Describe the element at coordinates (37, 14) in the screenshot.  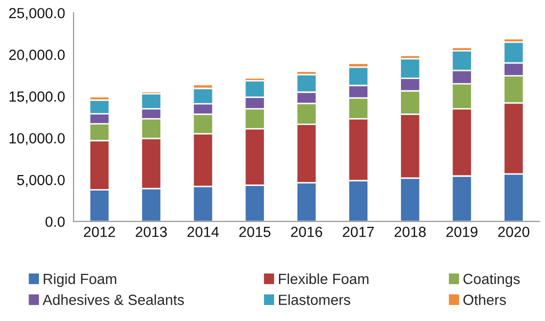
I see `y-tick-label: 25,000.0` at that location.